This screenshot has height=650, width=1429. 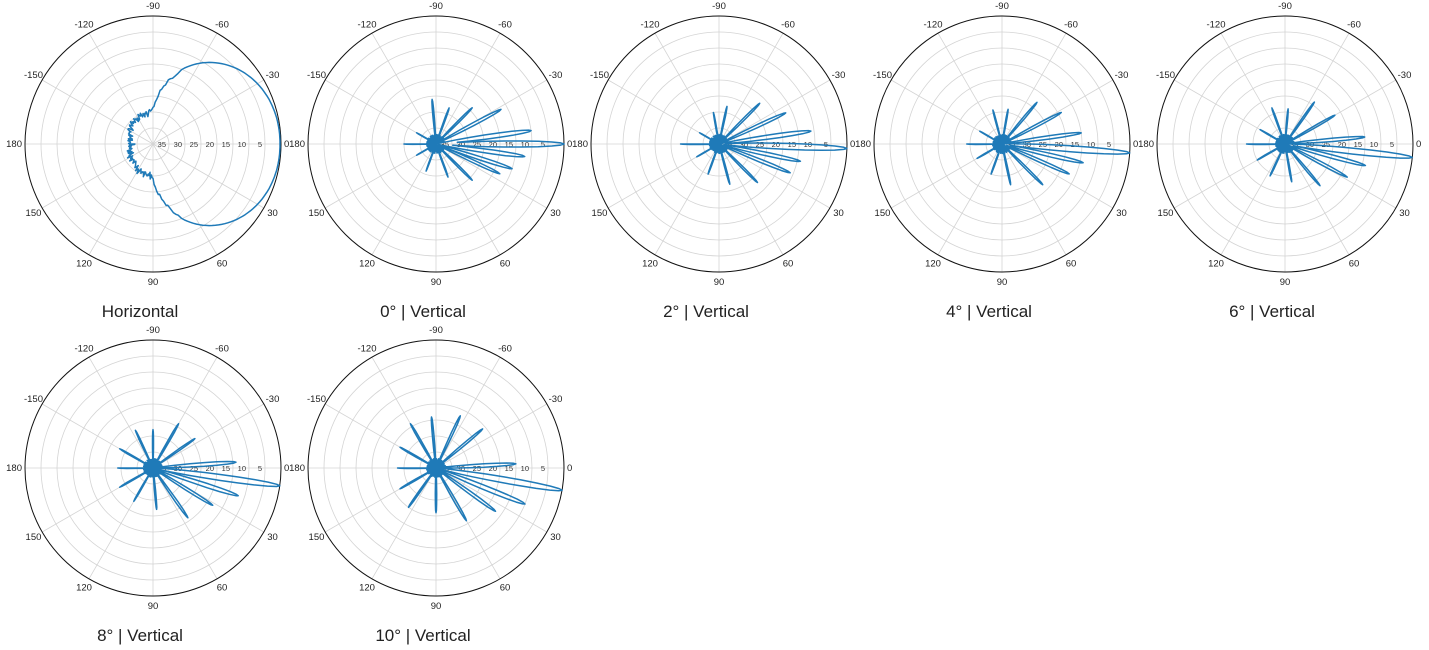 What do you see at coordinates (367, 588) in the screenshot?
I see `angle-tick-label: 120` at bounding box center [367, 588].